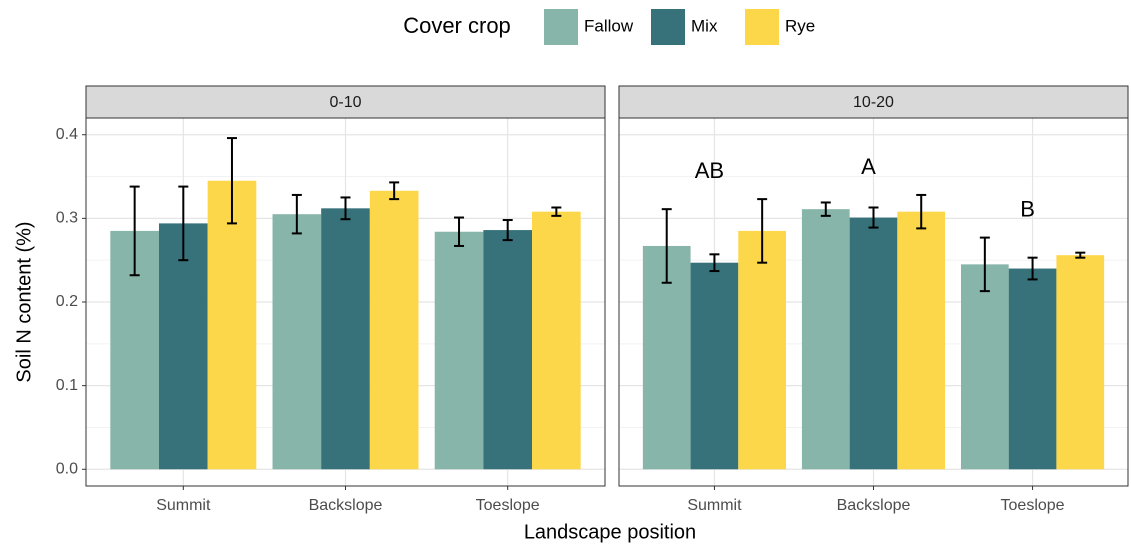 This screenshot has width=1131, height=548. I want to click on y-tick-label: 0.4, so click(67, 134).